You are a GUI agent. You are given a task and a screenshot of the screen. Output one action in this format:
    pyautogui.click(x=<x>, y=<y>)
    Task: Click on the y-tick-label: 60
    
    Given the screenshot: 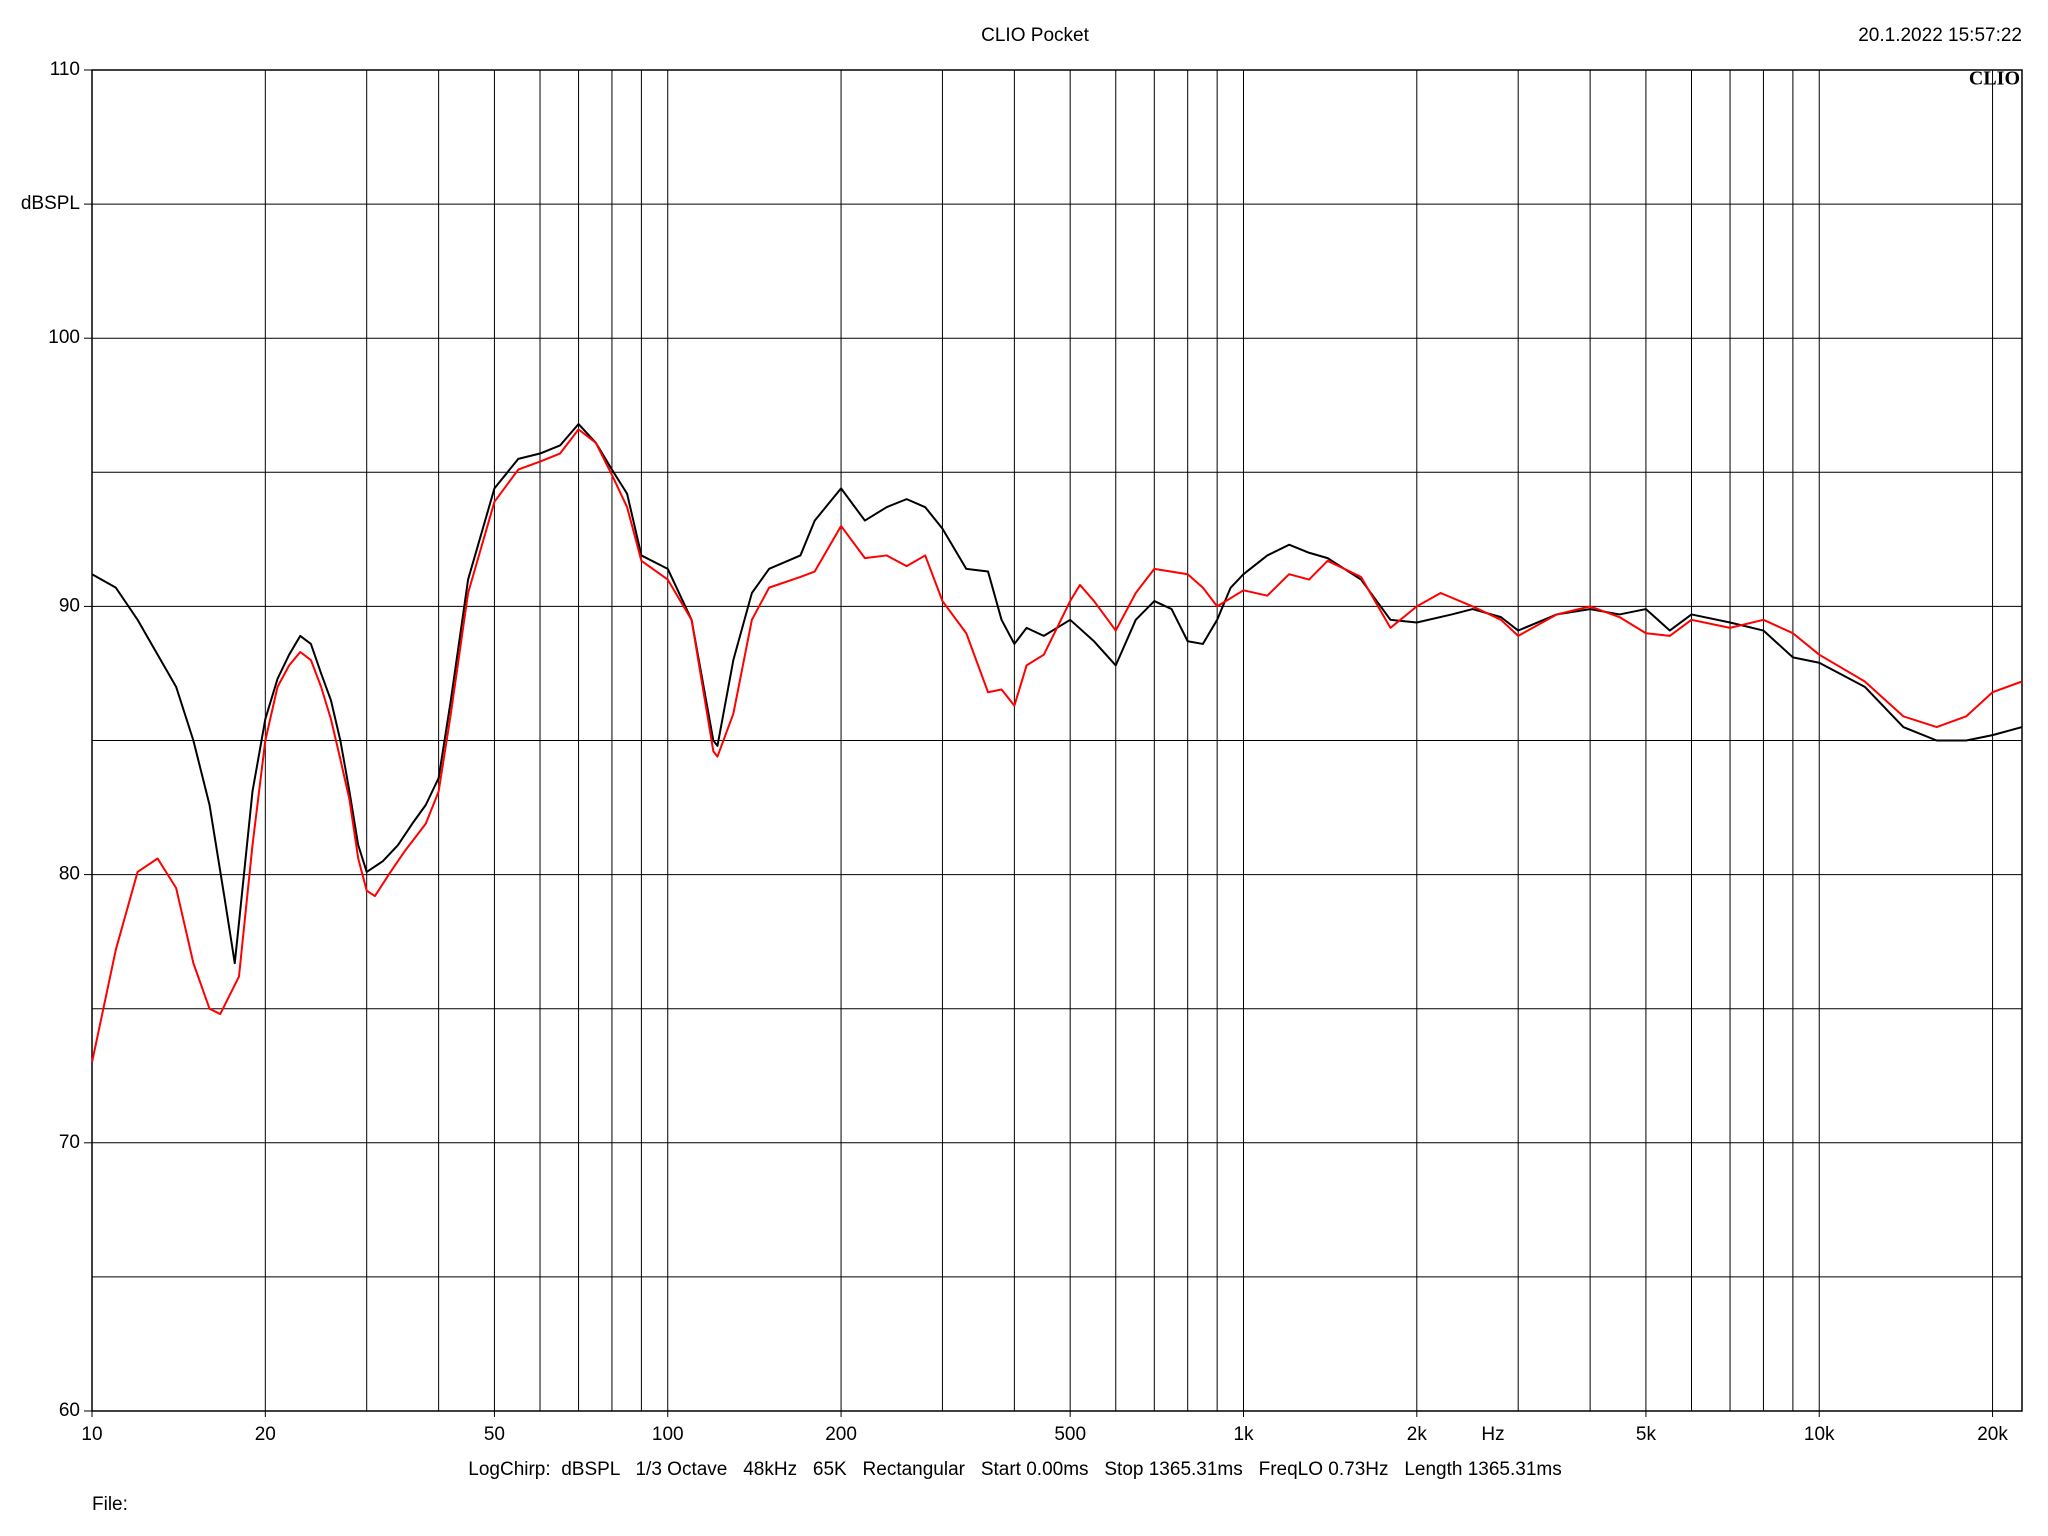 What is the action you would take?
    pyautogui.click(x=69, y=1410)
    